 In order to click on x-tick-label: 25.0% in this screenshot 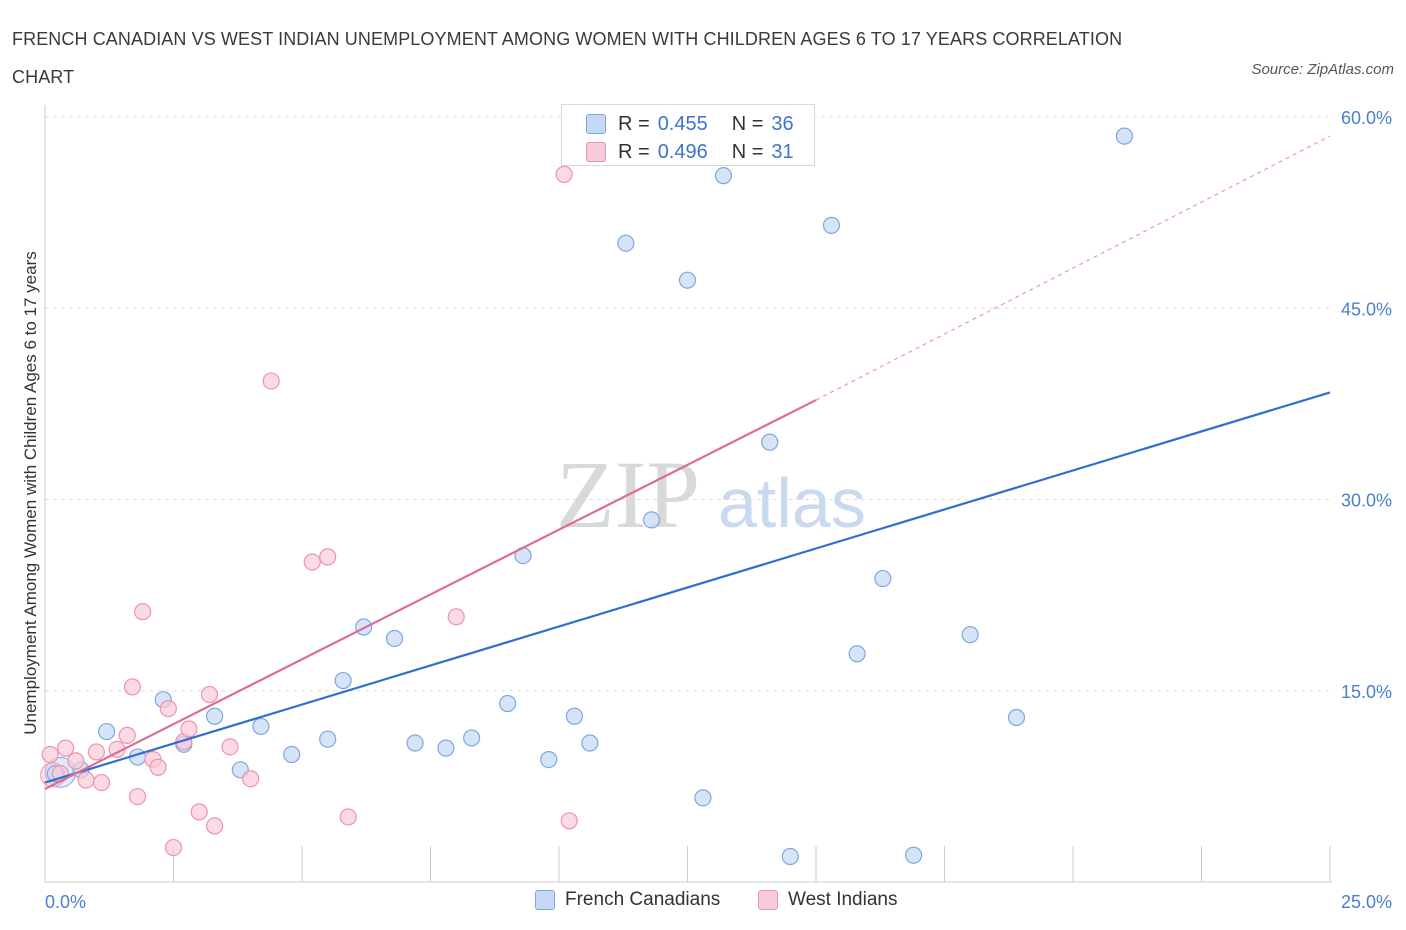, I will do `click(1366, 902)`.